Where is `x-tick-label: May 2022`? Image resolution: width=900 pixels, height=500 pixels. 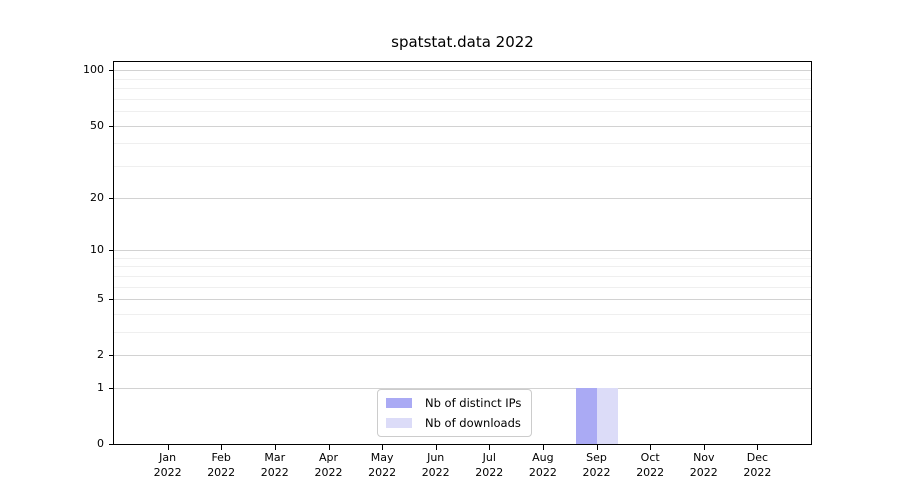 x-tick-label: May 2022 is located at coordinates (382, 465).